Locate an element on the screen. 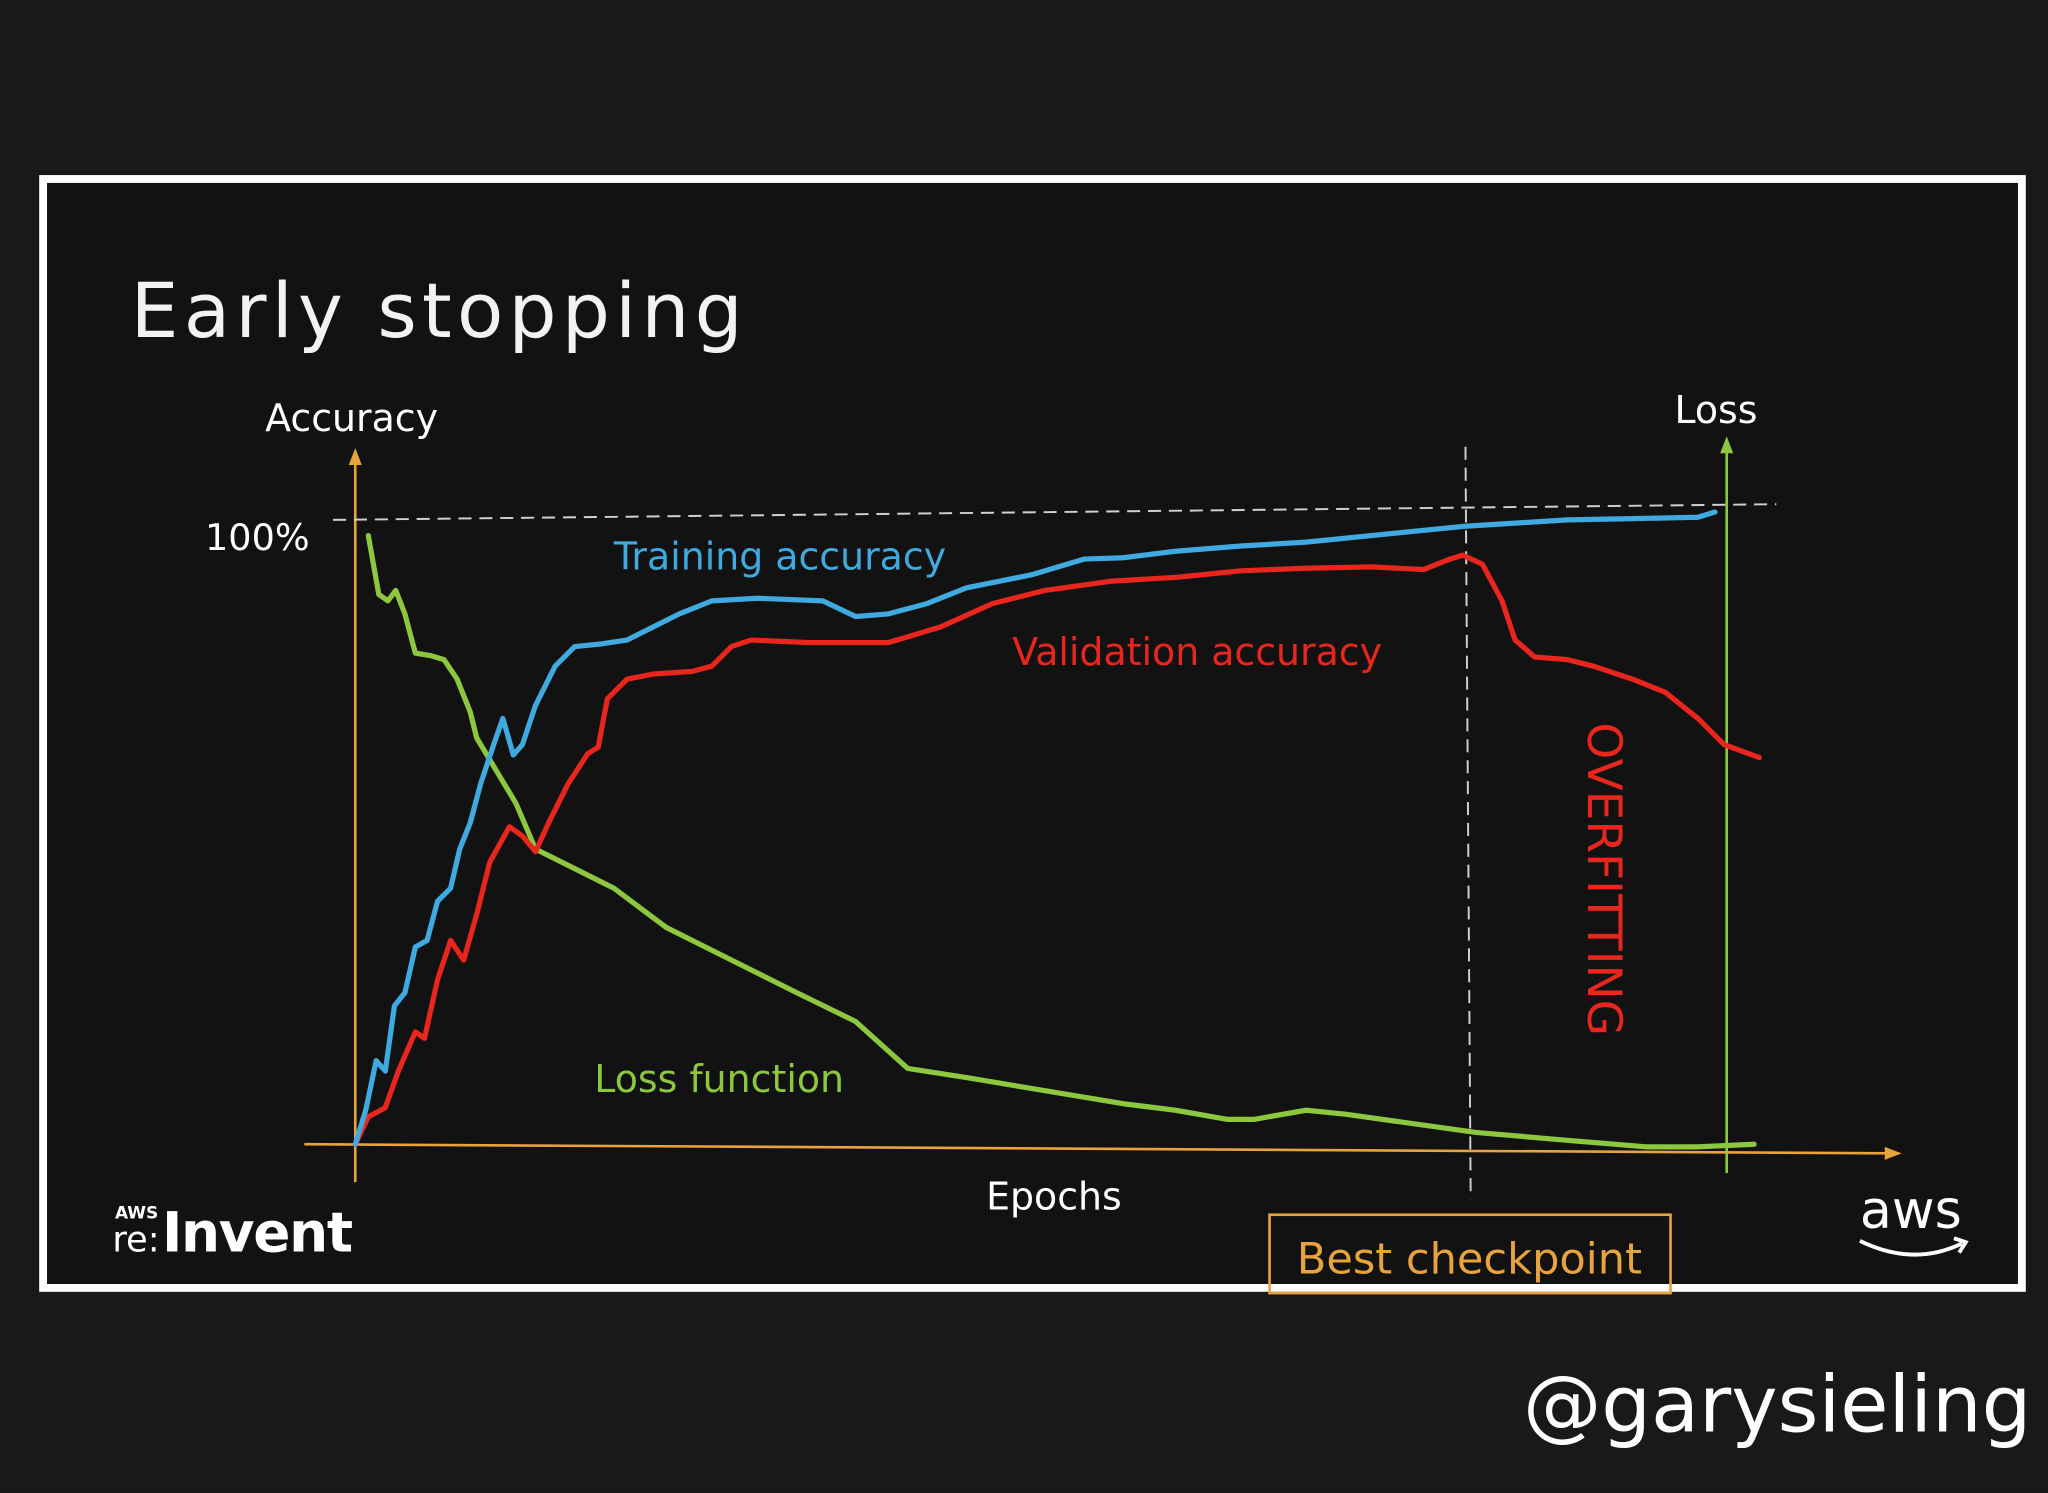 This screenshot has width=2048, height=1493. overfitting-label: OVERFITTING is located at coordinates (1603, 879).